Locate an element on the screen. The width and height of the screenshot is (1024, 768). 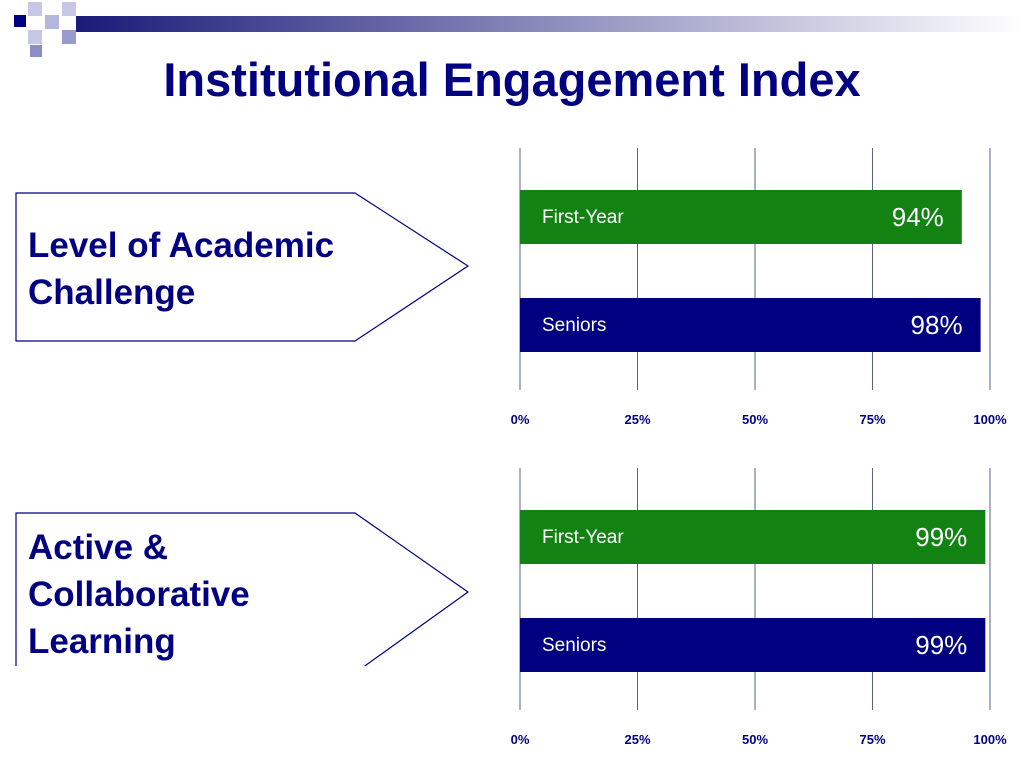
bar-value-label: 98% is located at coordinates (937, 325).